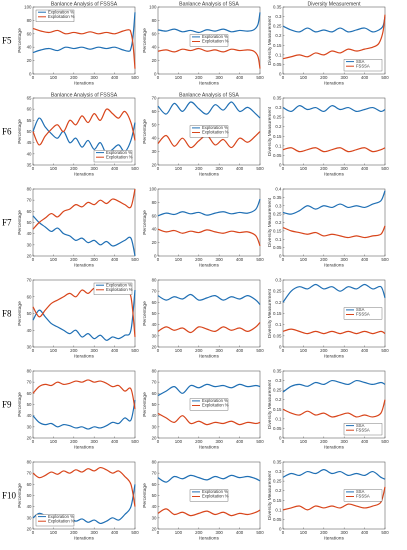 The image size is (407, 550). I want to click on legend-entry: Exploration %, so click(215, 36).